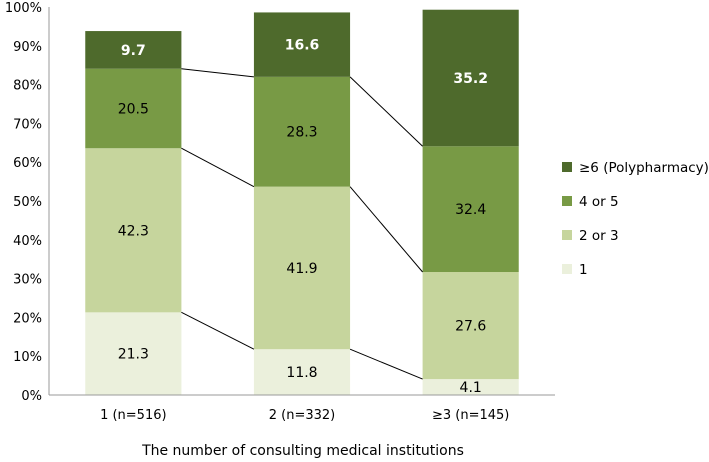  I want to click on segment-value-label: 35.2, so click(470, 79).